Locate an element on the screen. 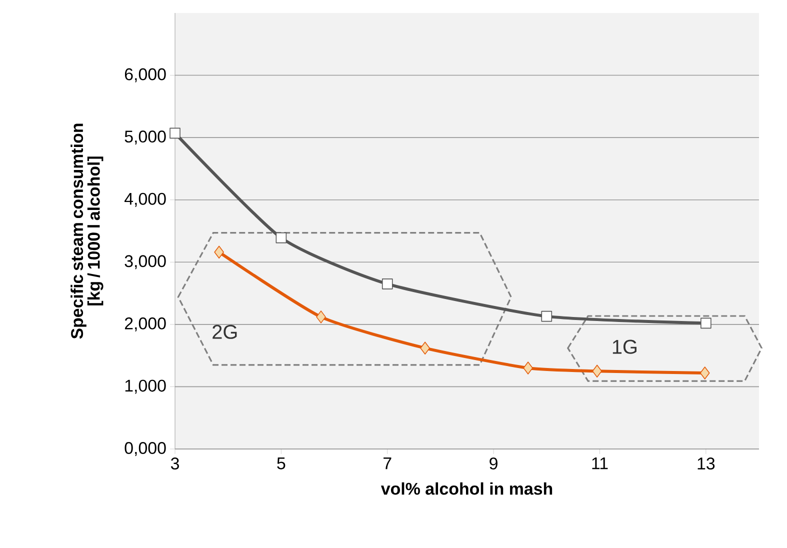 This screenshot has height=548, width=787. x-tick-label: 11 is located at coordinates (600, 464).